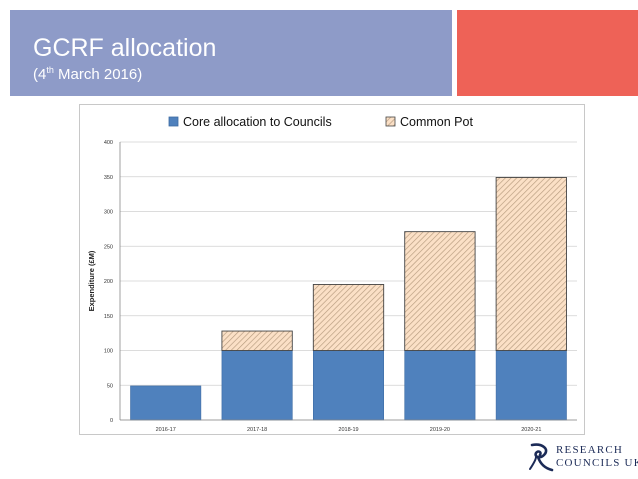 The image size is (638, 479). What do you see at coordinates (108, 143) in the screenshot?
I see `y-tick-label: 400` at bounding box center [108, 143].